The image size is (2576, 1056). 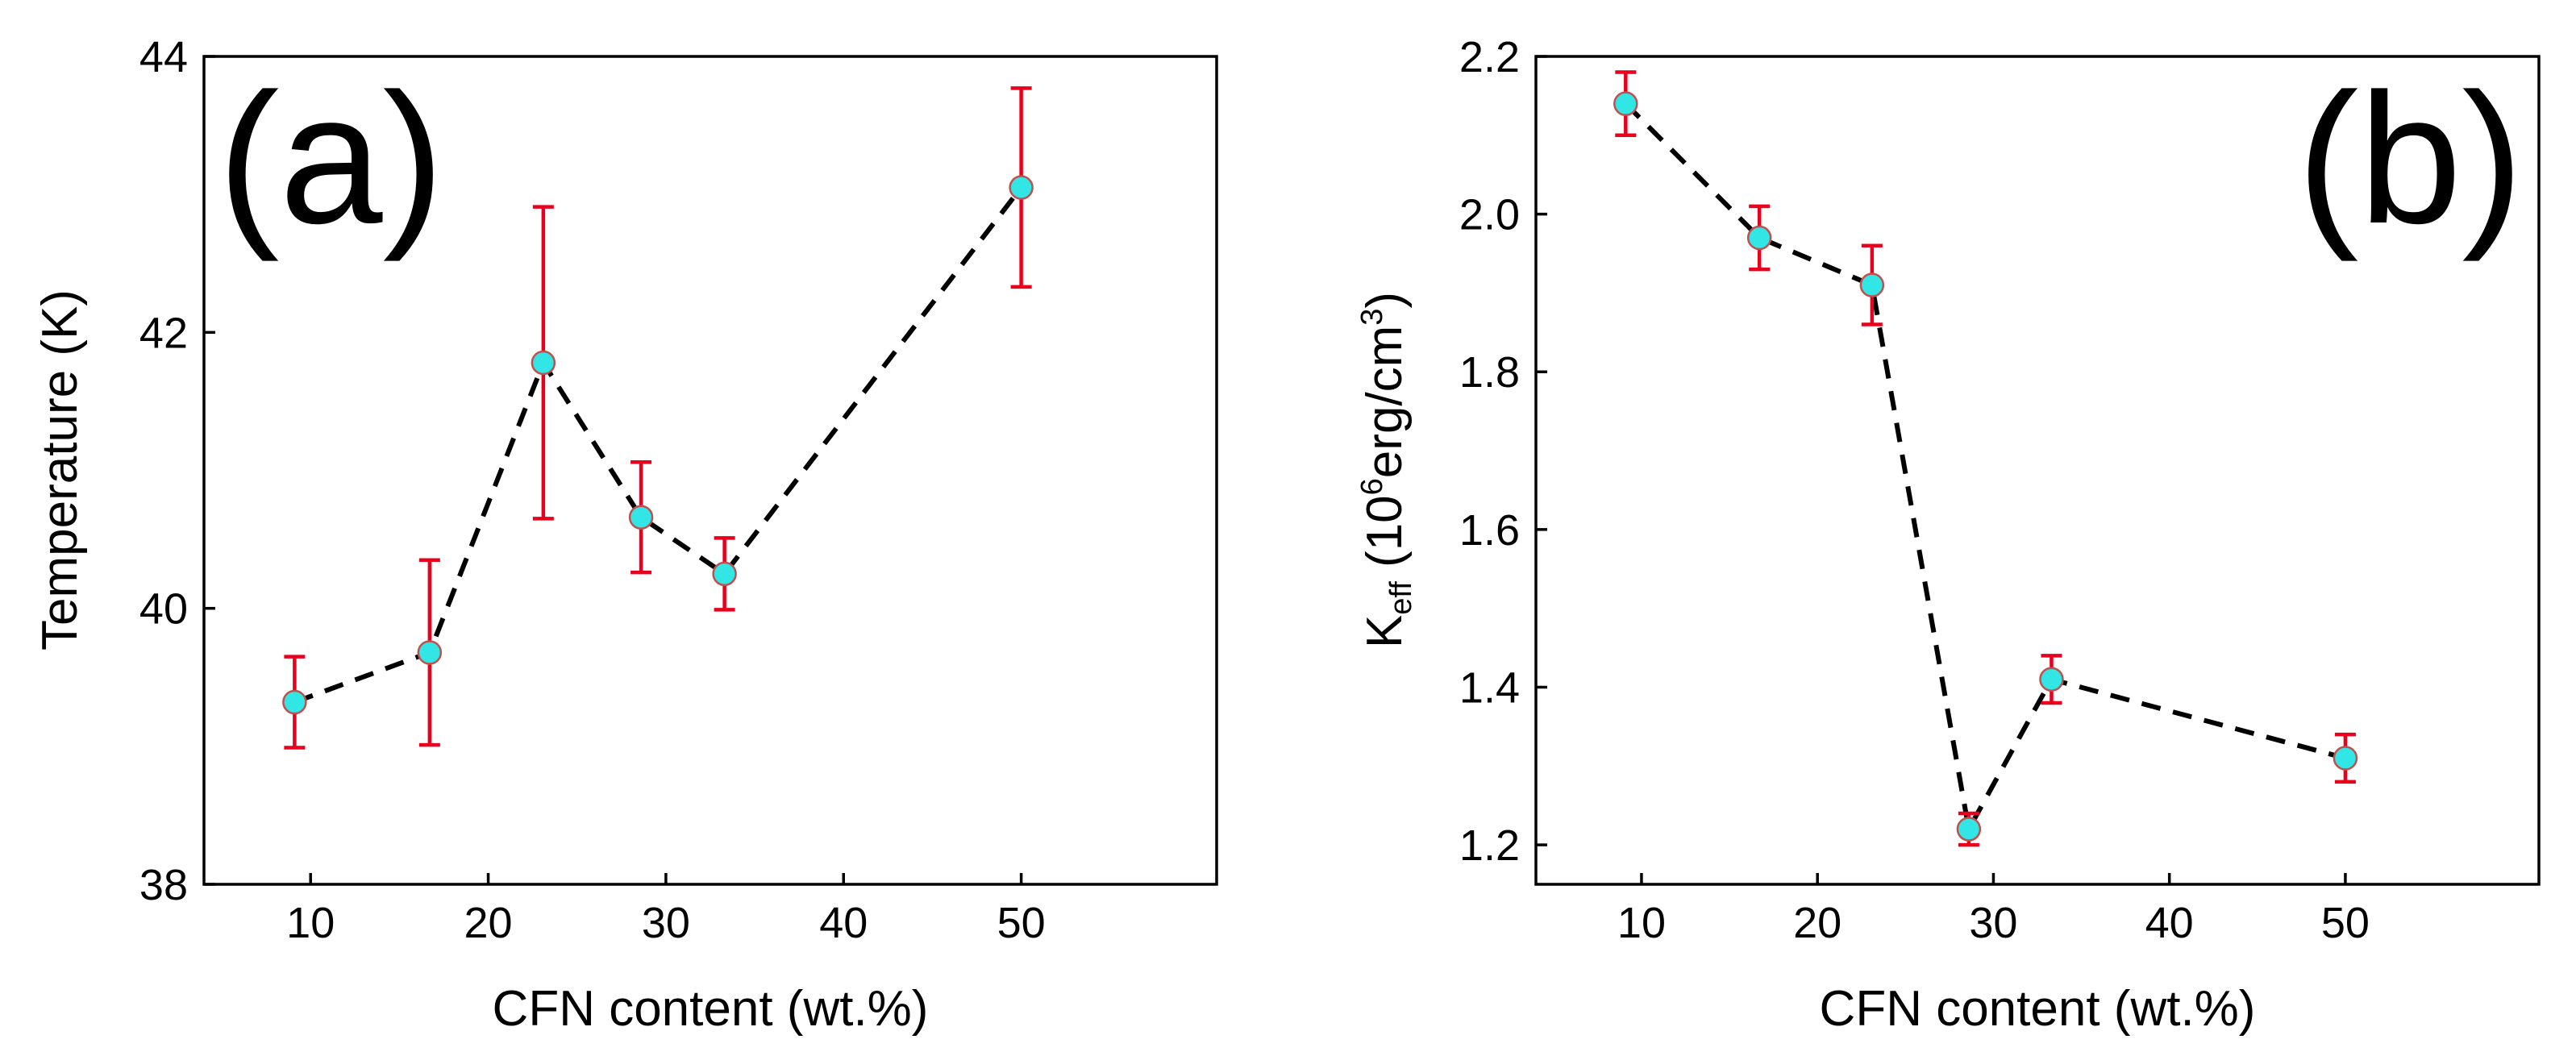 What do you see at coordinates (163, 885) in the screenshot?
I see `panel-a-y-tick-label: 38` at bounding box center [163, 885].